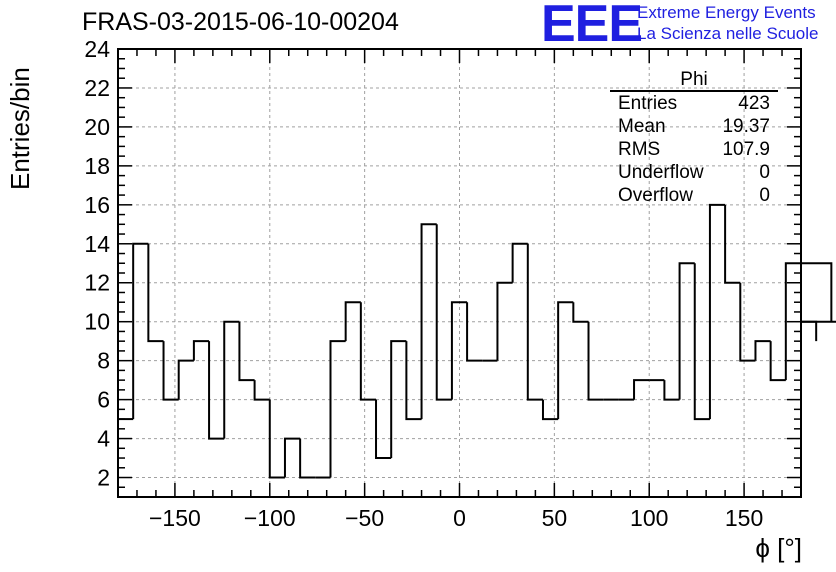 The width and height of the screenshot is (836, 572). I want to click on y-tick-label: 2, so click(103, 478).